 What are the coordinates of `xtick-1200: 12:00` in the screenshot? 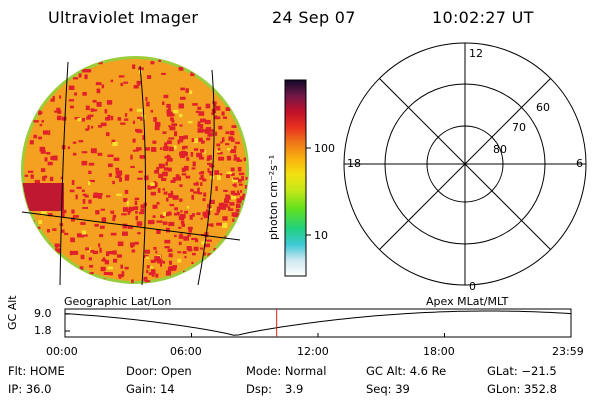 It's located at (313, 351).